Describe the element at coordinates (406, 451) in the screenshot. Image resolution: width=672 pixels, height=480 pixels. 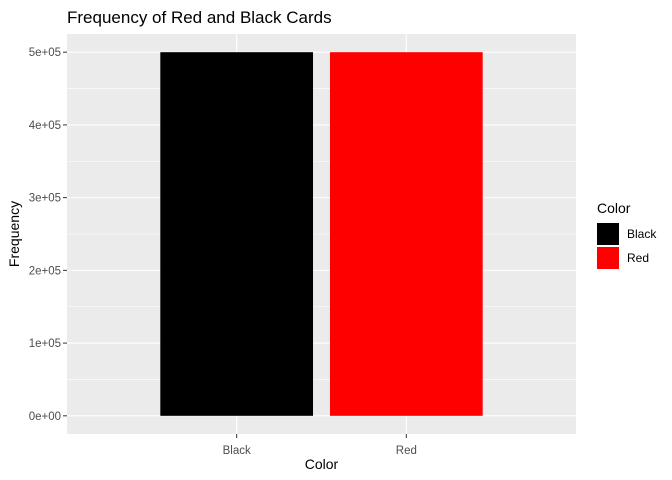
I see `x-tick-label: Red` at that location.